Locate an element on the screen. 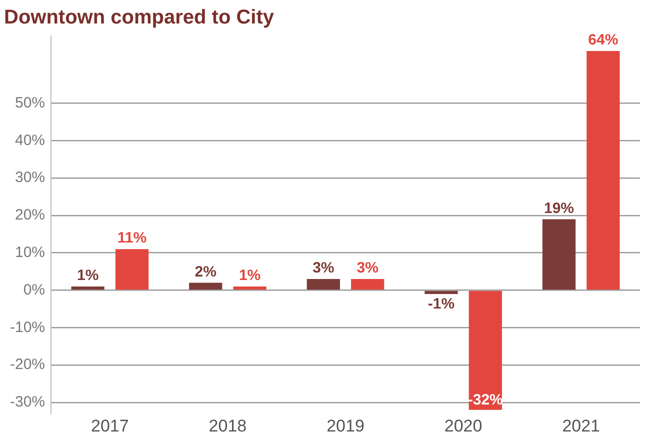  x-tick-label: 2020 is located at coordinates (463, 426).